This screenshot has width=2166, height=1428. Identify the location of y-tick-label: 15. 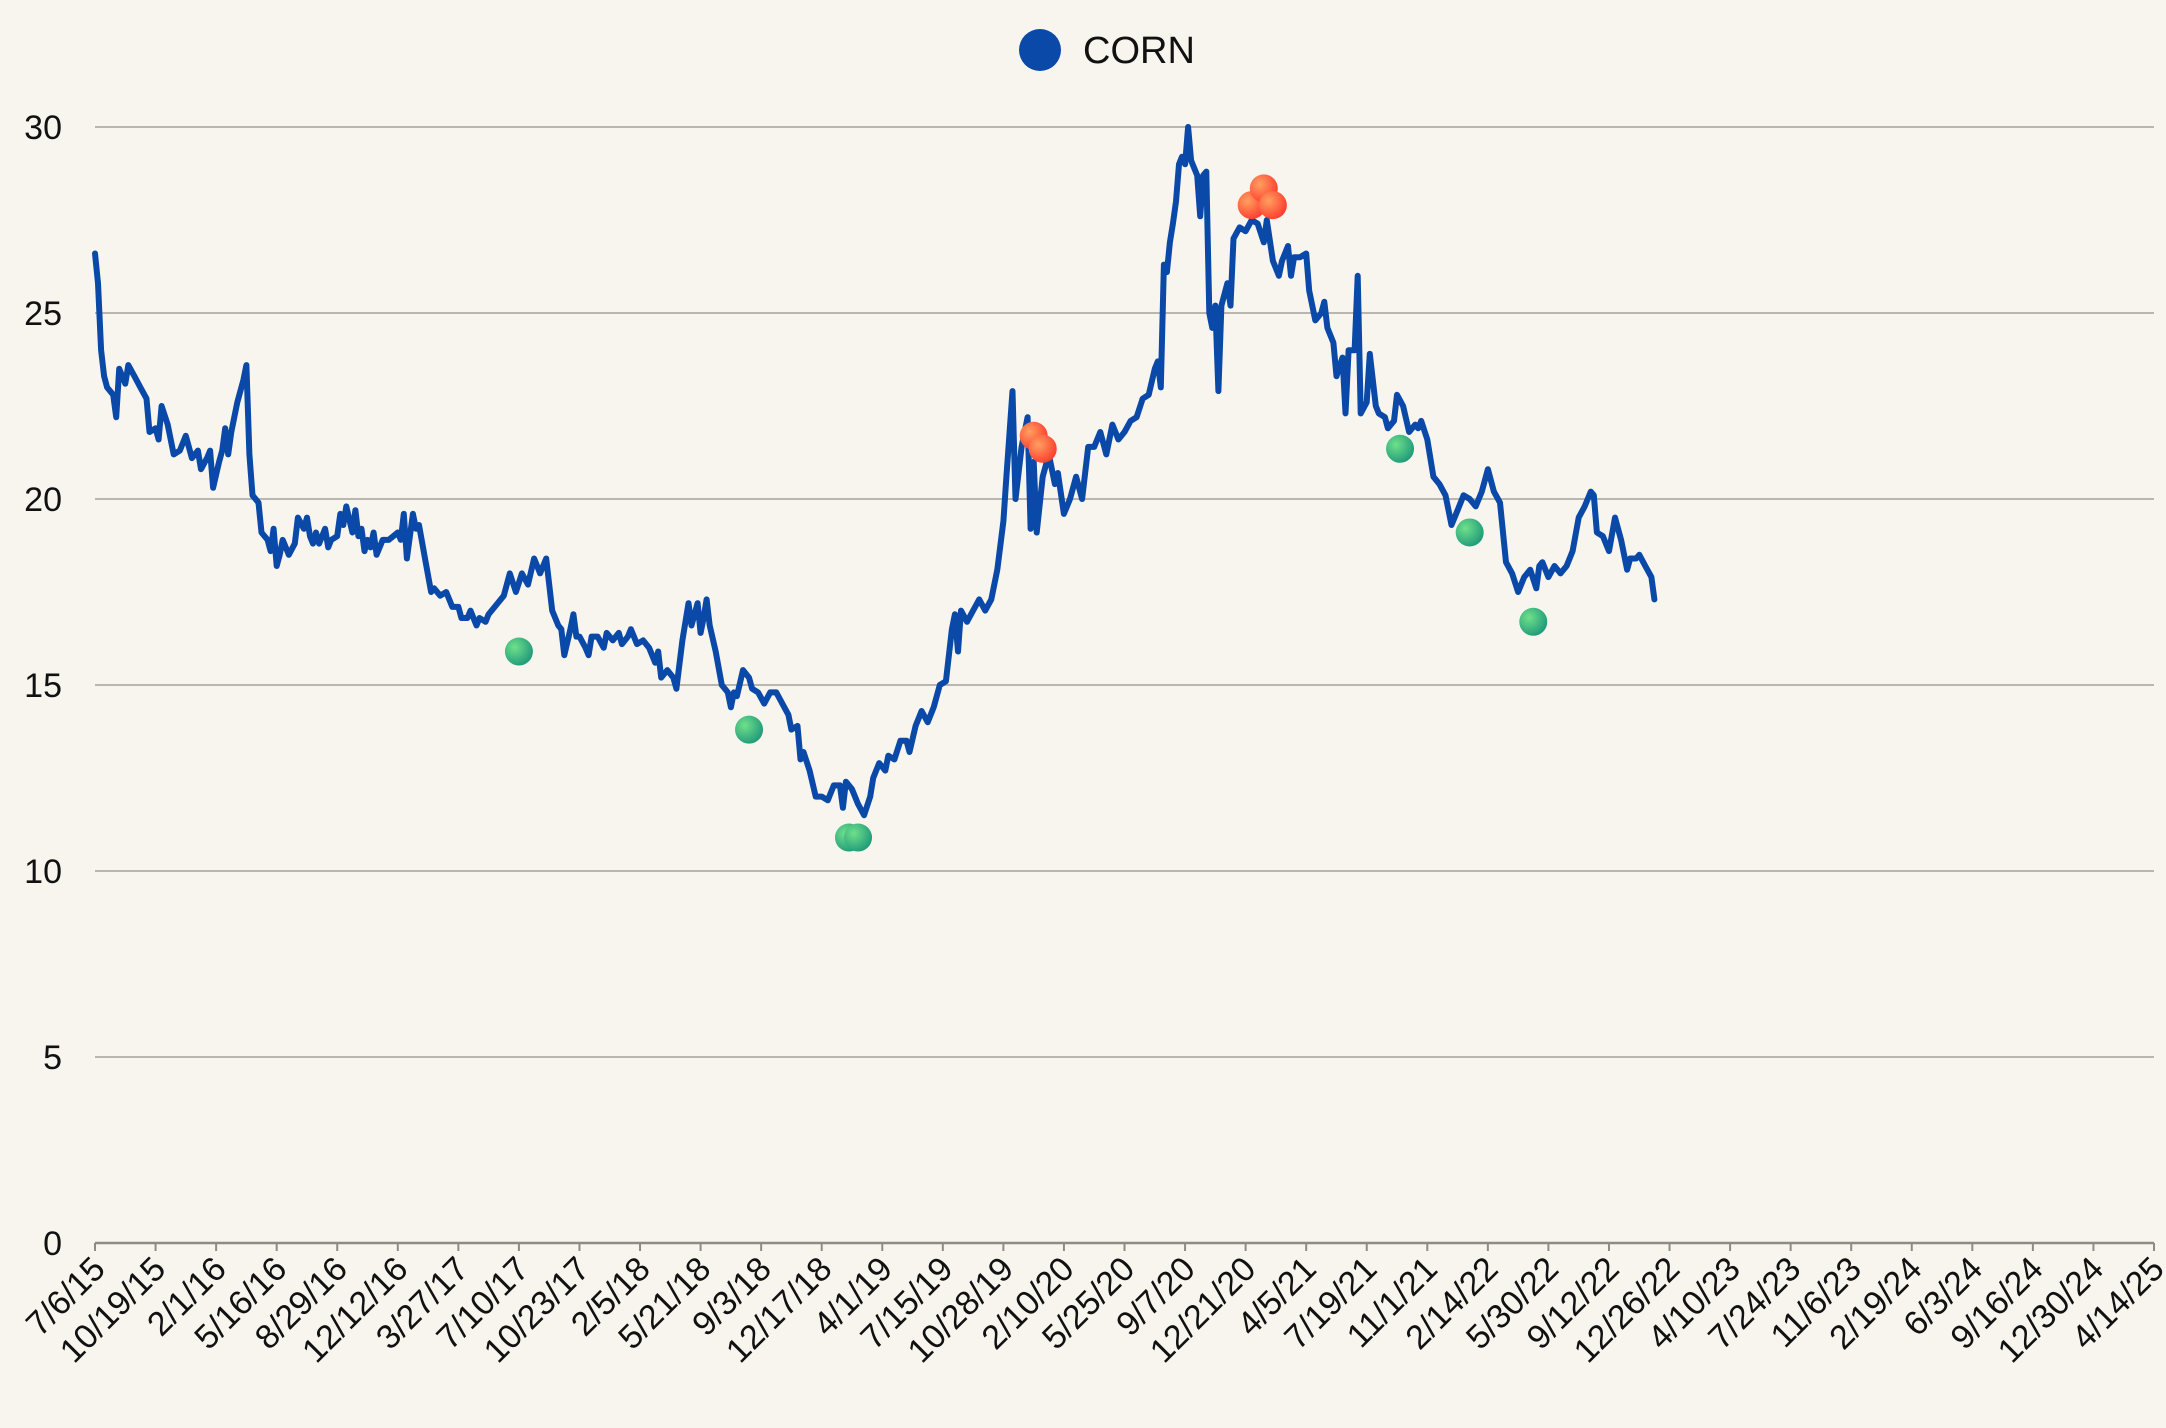
(43, 686).